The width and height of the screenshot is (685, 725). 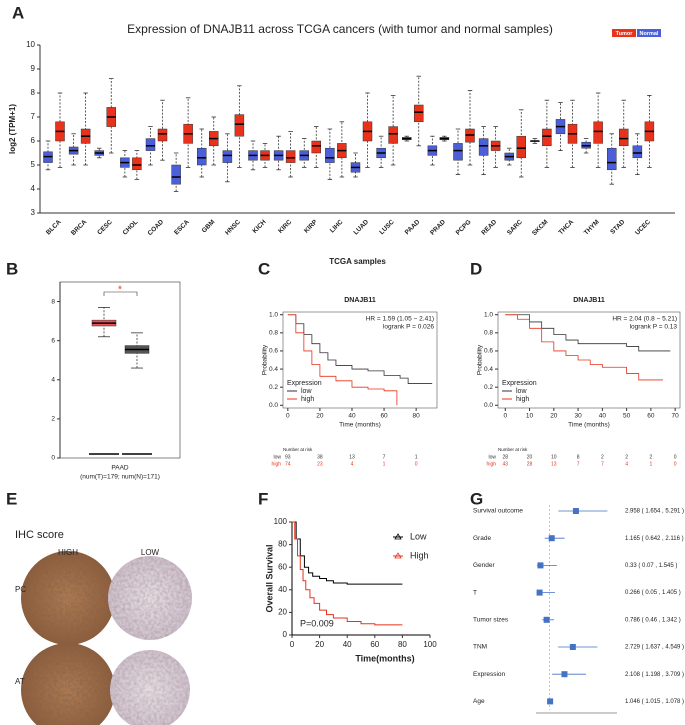 What do you see at coordinates (282, 612) in the screenshot?
I see `y-tick-label: 20` at bounding box center [282, 612].